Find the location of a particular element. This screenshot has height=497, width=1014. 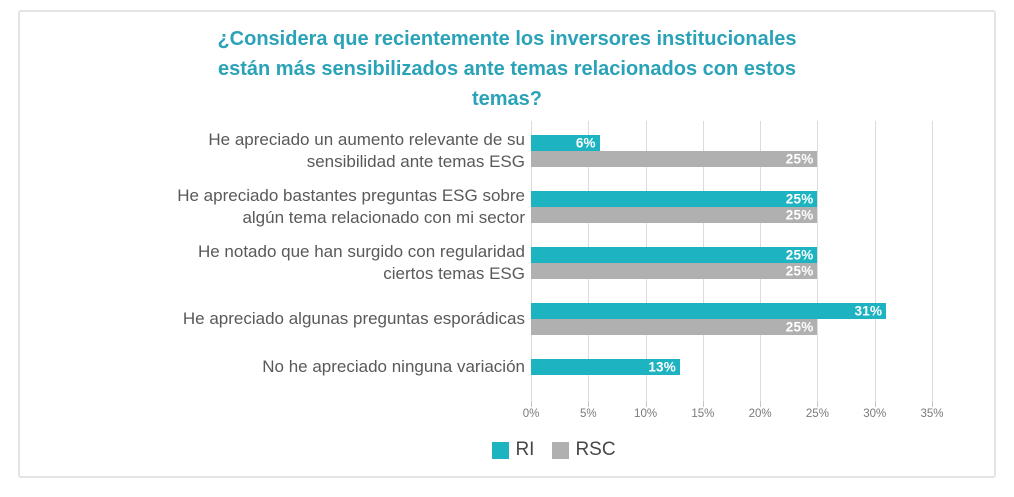

chart-title-line-3: temas? is located at coordinates (507, 99).